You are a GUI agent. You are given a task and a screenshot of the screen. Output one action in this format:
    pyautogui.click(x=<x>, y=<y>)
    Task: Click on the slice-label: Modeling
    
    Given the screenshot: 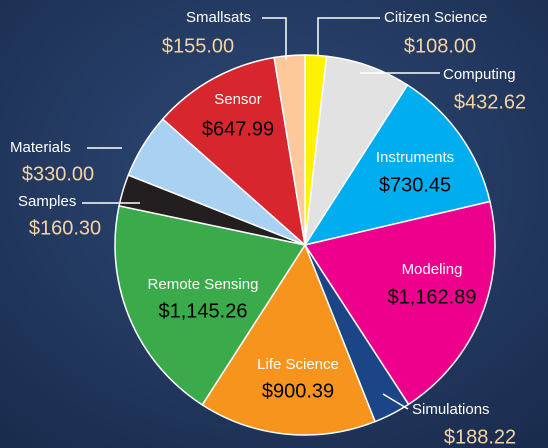 What is the action you would take?
    pyautogui.click(x=432, y=269)
    